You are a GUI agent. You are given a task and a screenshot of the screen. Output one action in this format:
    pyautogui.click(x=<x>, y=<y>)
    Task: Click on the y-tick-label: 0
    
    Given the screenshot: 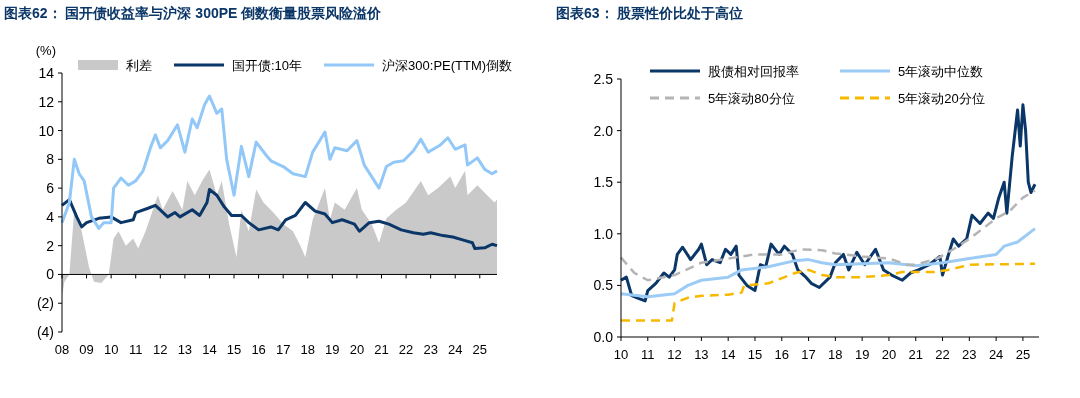 What is the action you would take?
    pyautogui.click(x=50, y=274)
    